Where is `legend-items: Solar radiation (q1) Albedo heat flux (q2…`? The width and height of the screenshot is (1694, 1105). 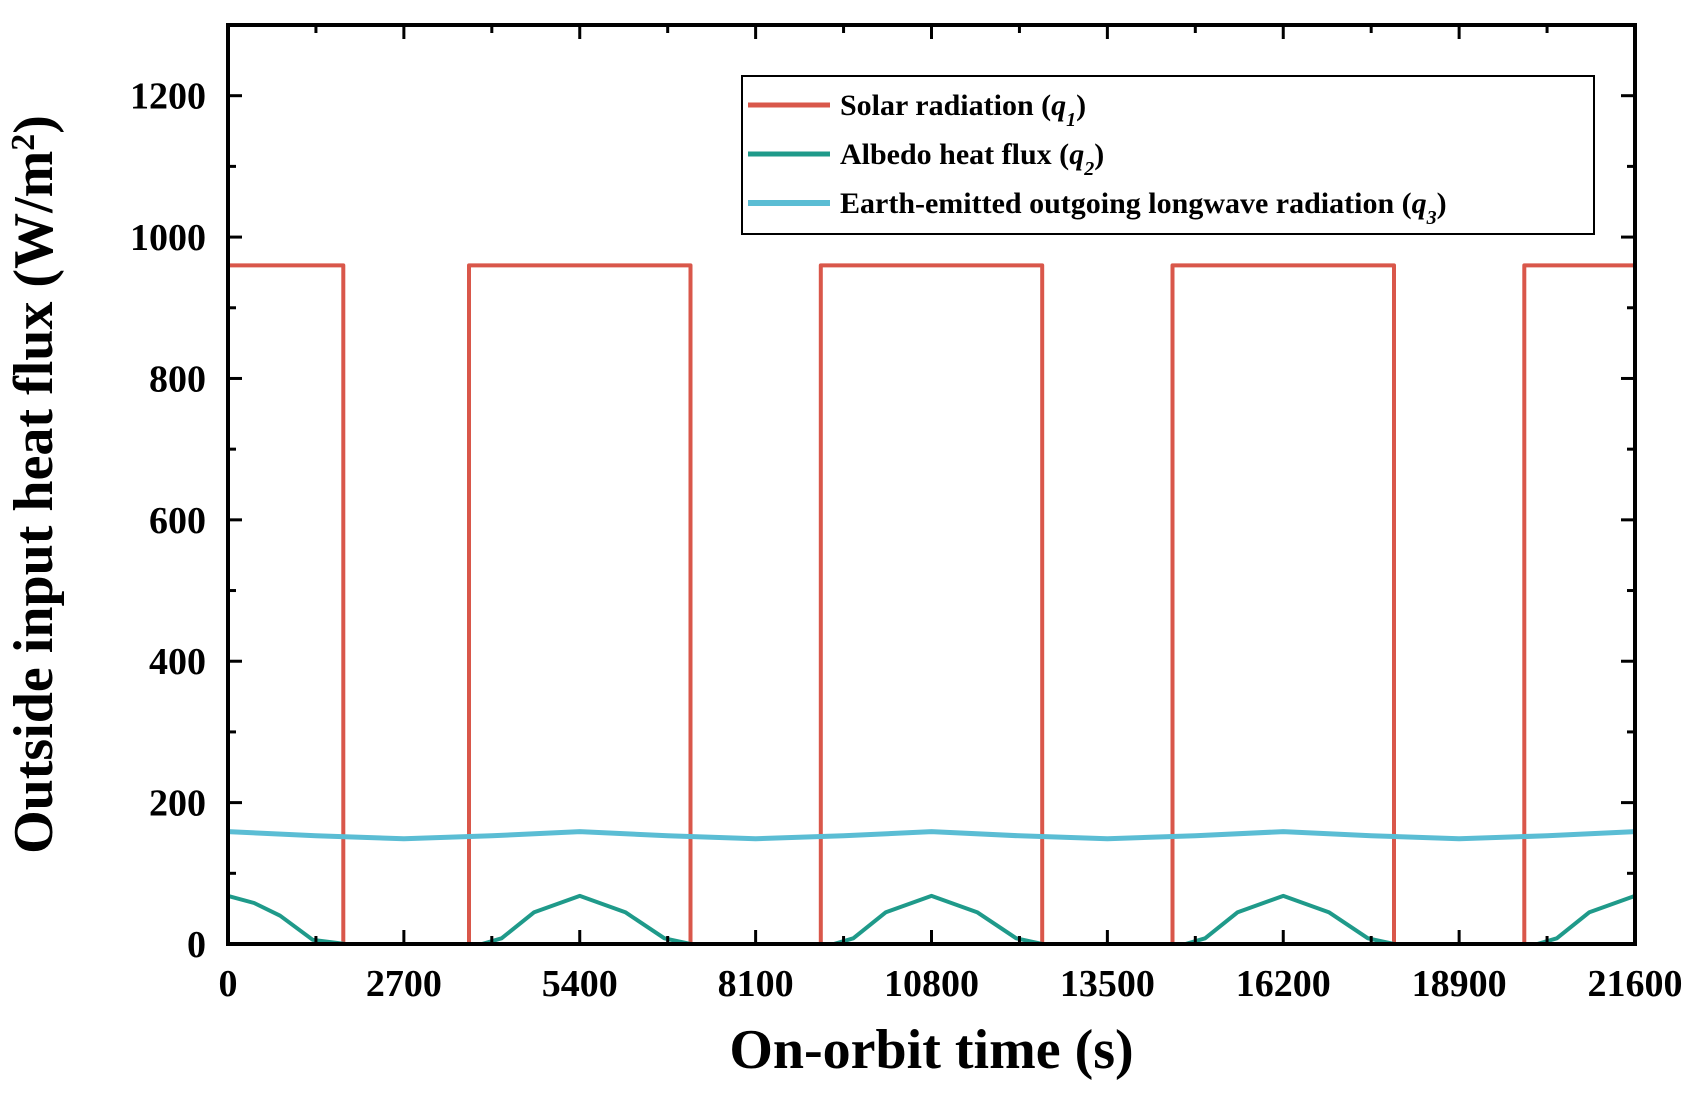
legend-items: Solar radiation (q1) Albedo heat flux (q2… is located at coordinates (1097, 159).